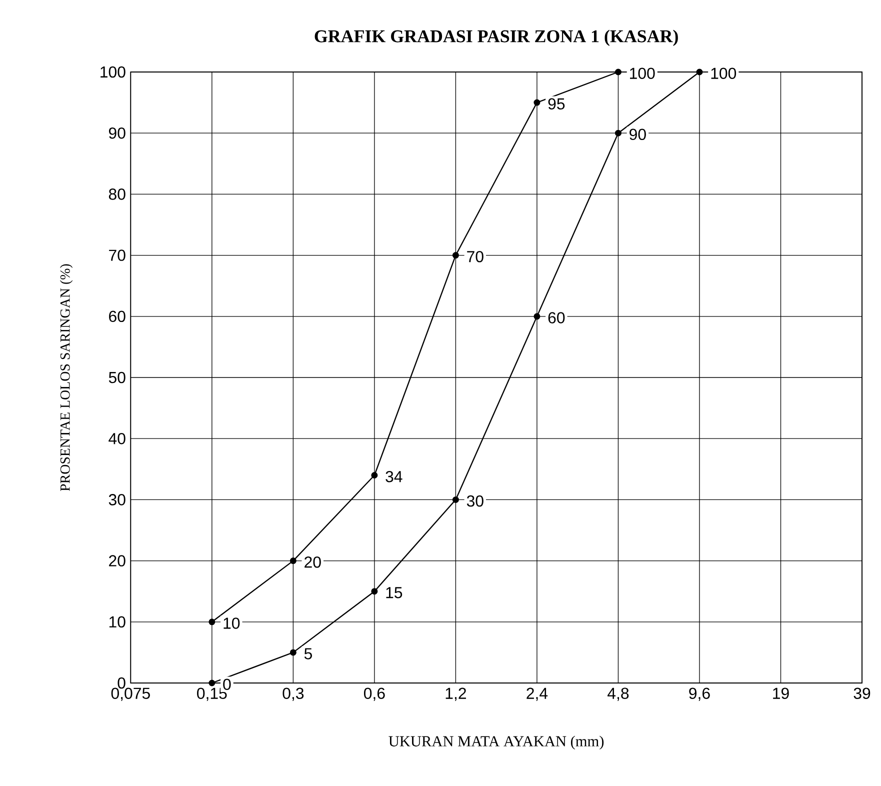  What do you see at coordinates (862, 693) in the screenshot?
I see `x-tick-label: 39` at bounding box center [862, 693].